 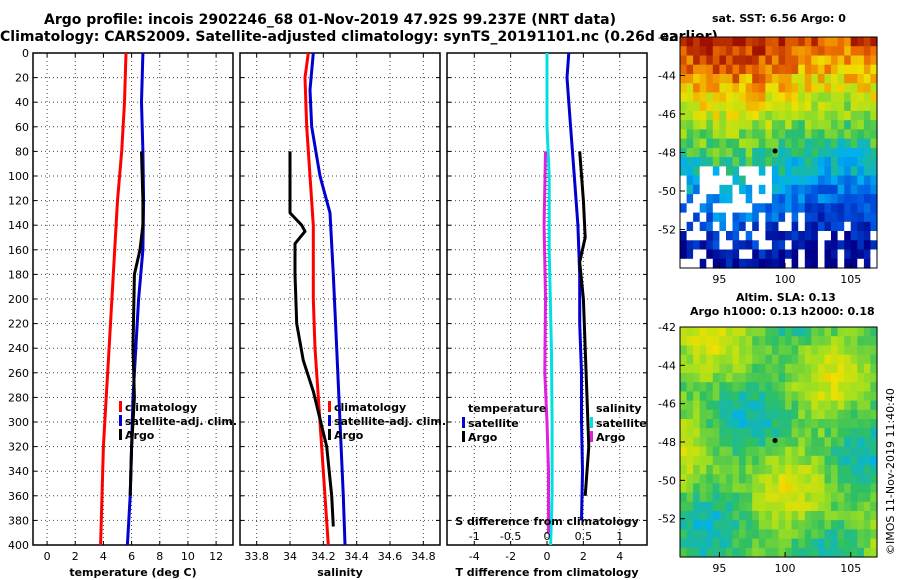 I want to click on x-axis-label: temperature (deg C), so click(x=132, y=572).